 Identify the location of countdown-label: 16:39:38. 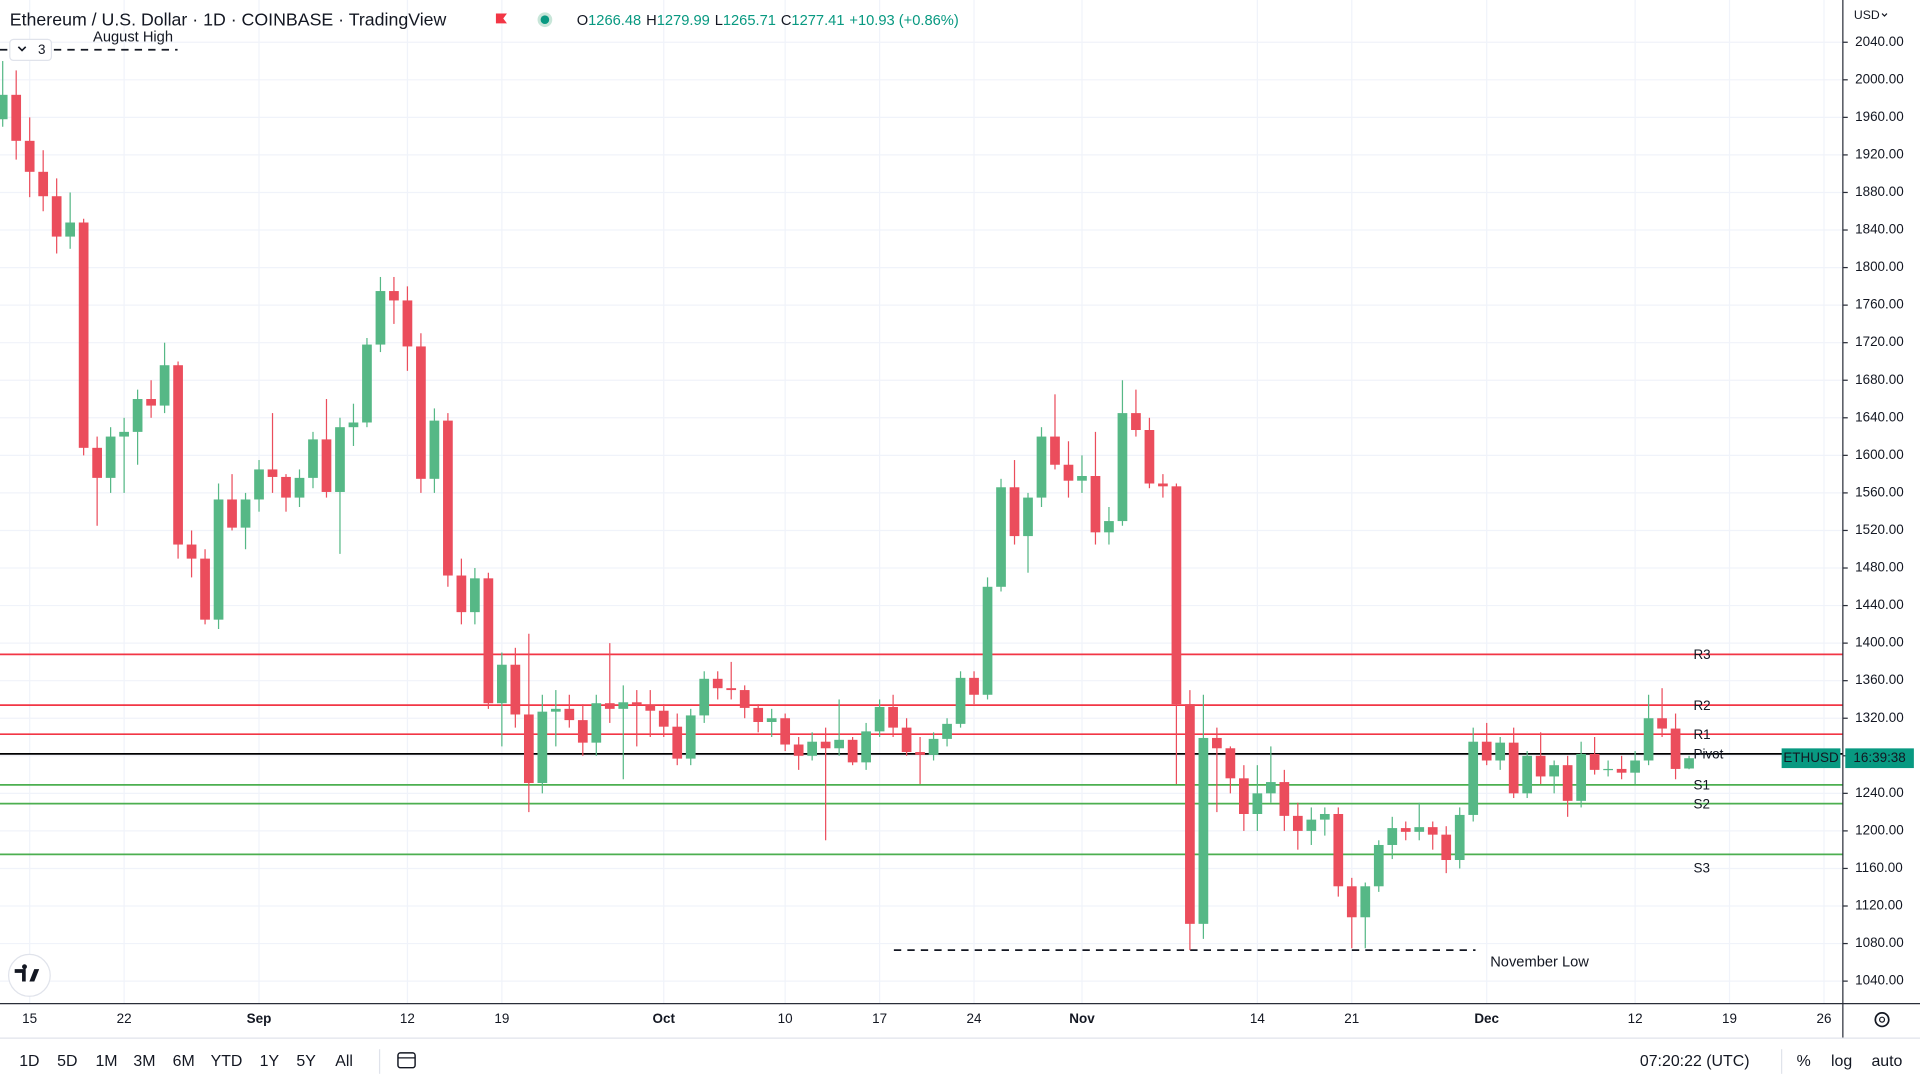
(1879, 757).